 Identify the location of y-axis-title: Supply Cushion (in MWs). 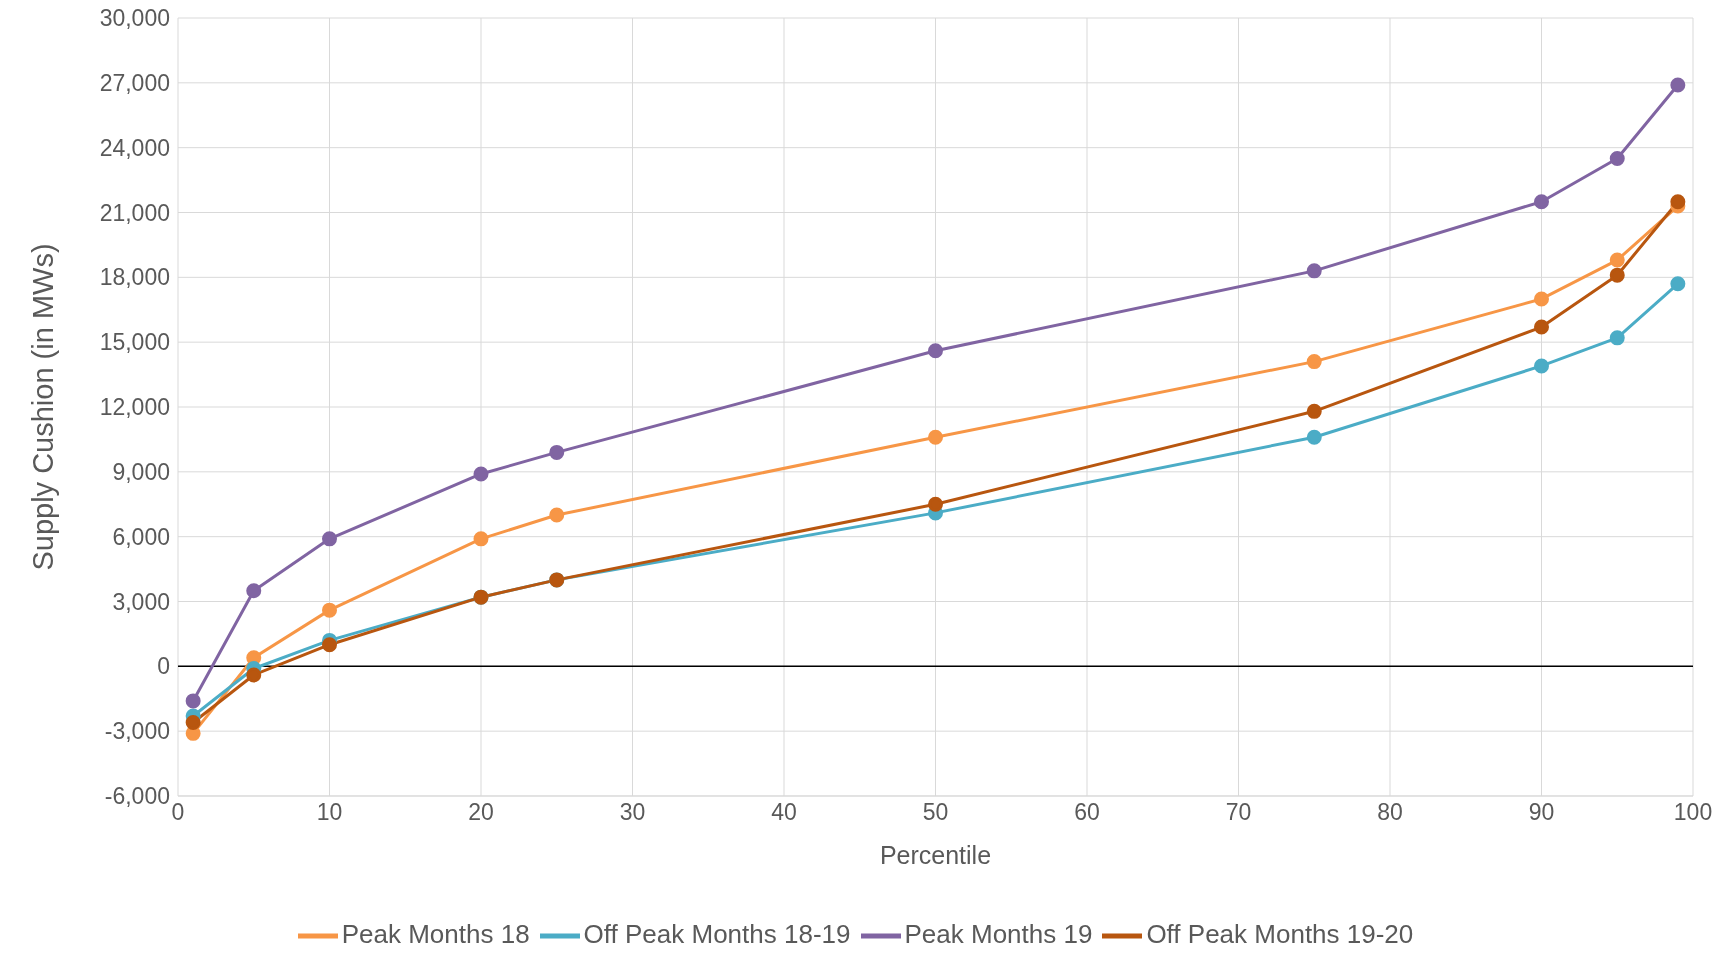
(43, 407).